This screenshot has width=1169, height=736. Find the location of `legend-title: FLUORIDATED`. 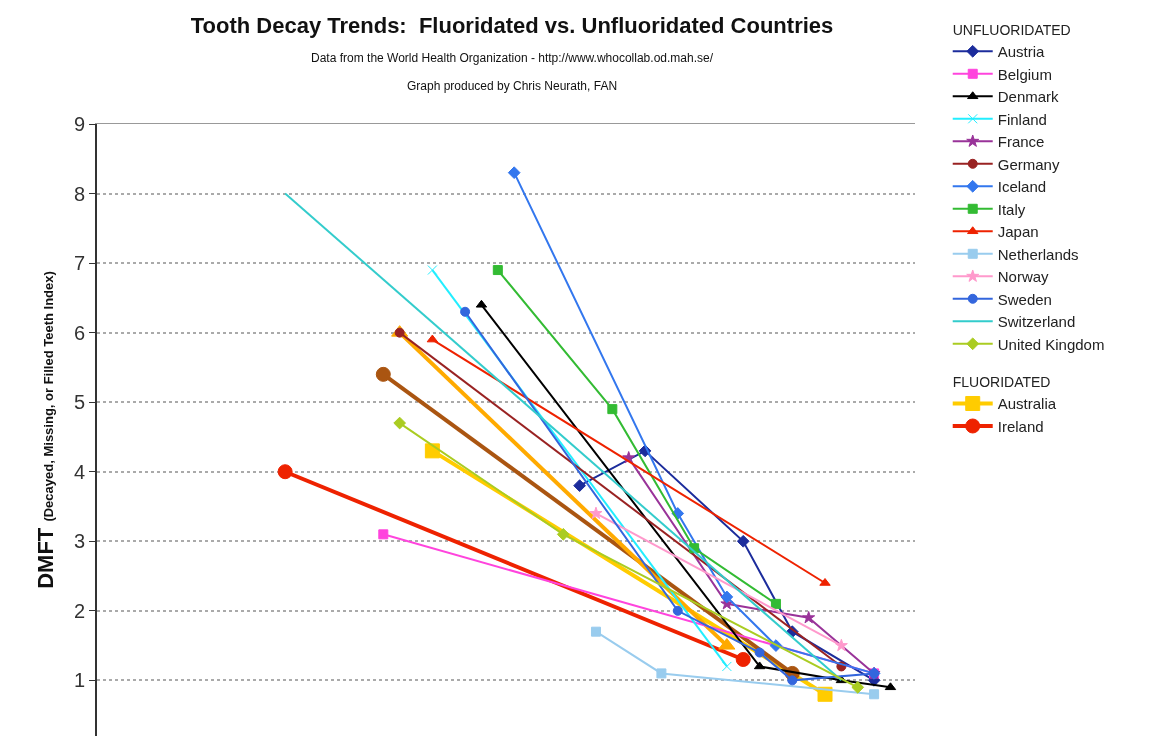

legend-title: FLUORIDATED is located at coordinates (1001, 382).